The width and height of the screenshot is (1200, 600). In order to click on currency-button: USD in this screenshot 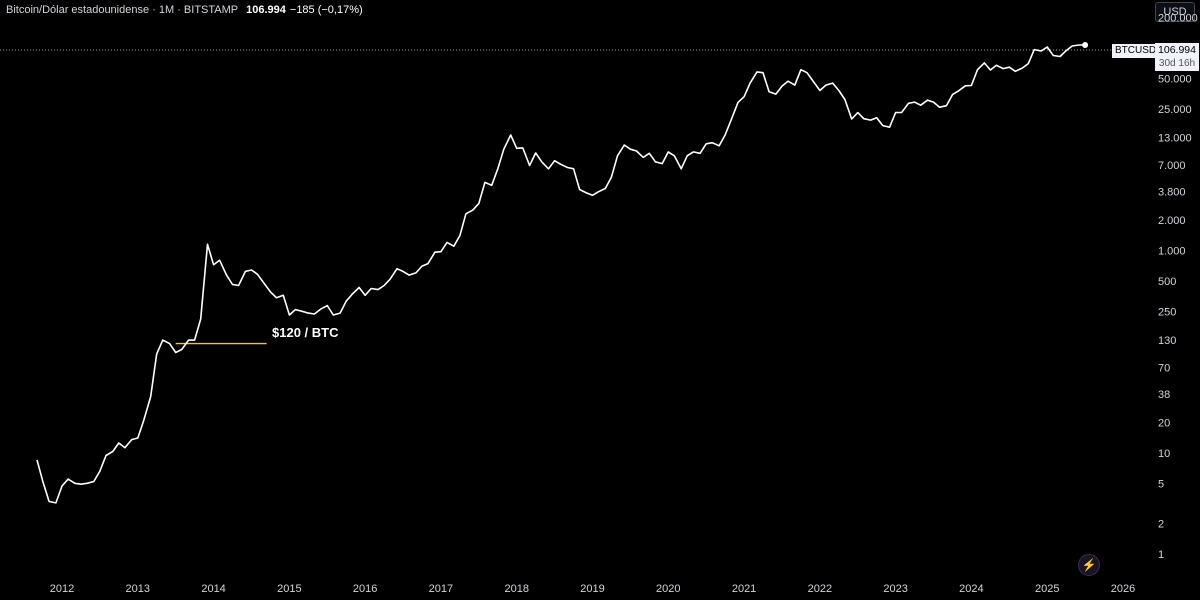, I will do `click(1175, 12)`.